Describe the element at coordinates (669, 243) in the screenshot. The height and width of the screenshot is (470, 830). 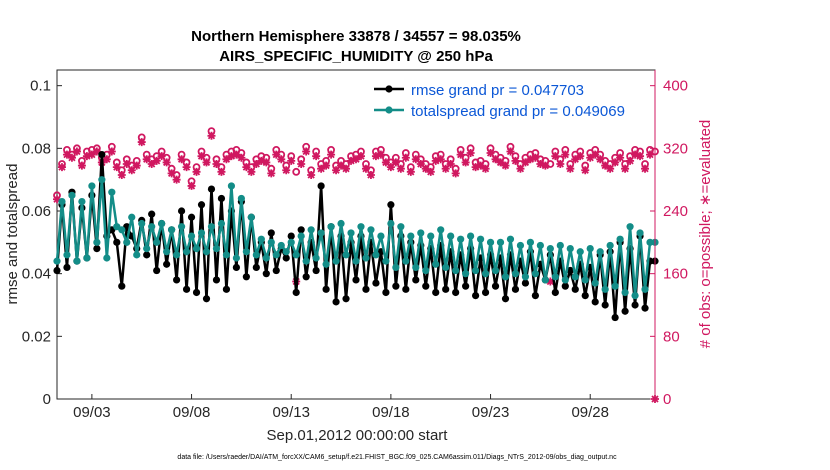
I see `y-axis-right-ticks: 0 80 160 240 320 400` at that location.